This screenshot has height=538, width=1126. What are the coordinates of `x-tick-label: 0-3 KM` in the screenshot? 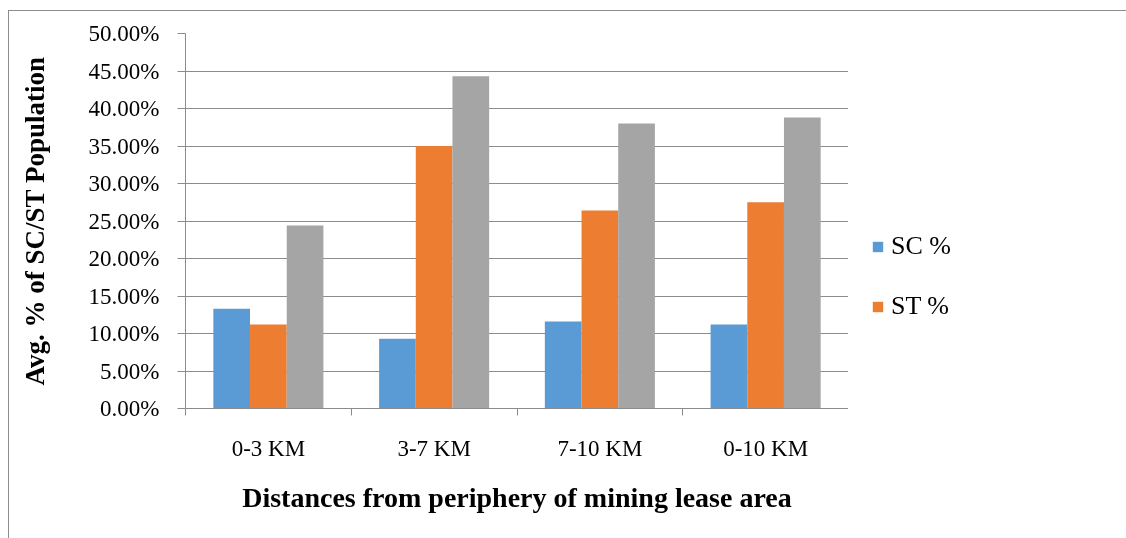 It's located at (268, 448).